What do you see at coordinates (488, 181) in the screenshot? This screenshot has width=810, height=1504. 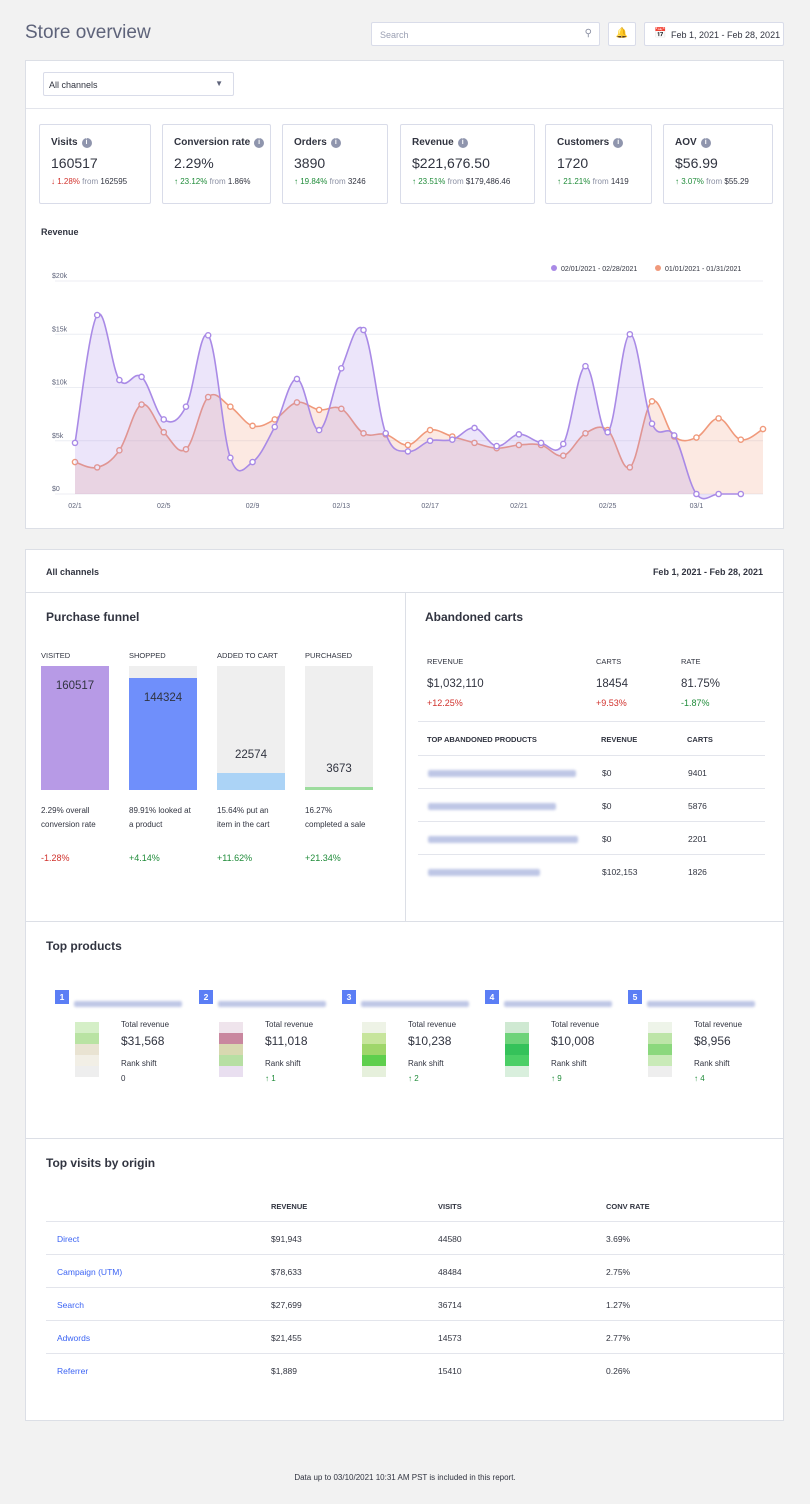 I see `kpi-prev-value: $179,486.46` at bounding box center [488, 181].